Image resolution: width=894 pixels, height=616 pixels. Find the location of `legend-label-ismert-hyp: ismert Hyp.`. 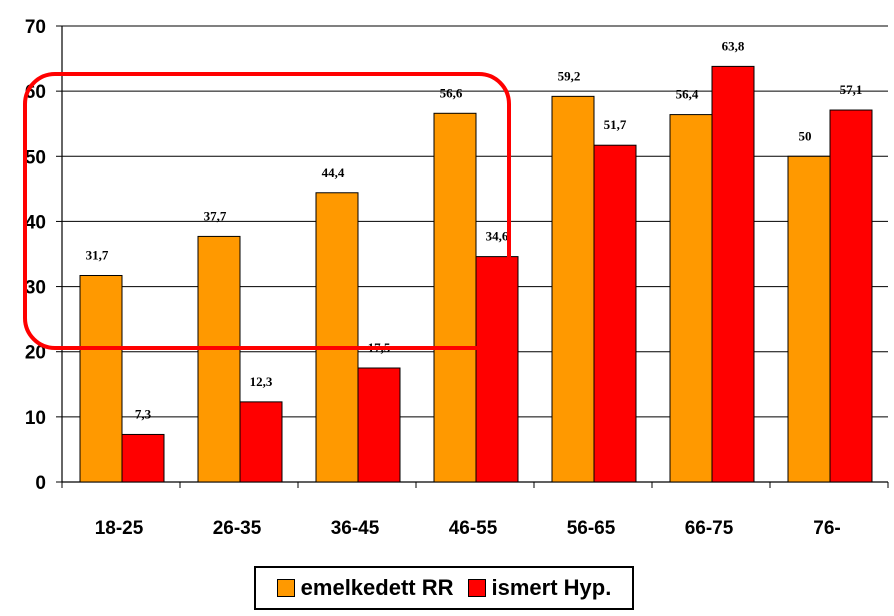

legend-label-ismert-hyp: ismert Hyp. is located at coordinates (551, 587).